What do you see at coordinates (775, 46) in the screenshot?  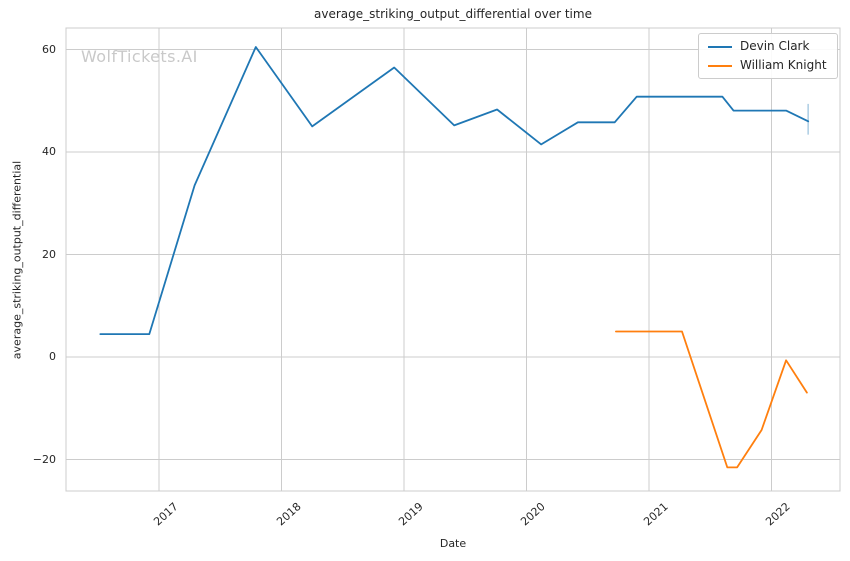 I see `legend-label: Devin Clark` at bounding box center [775, 46].